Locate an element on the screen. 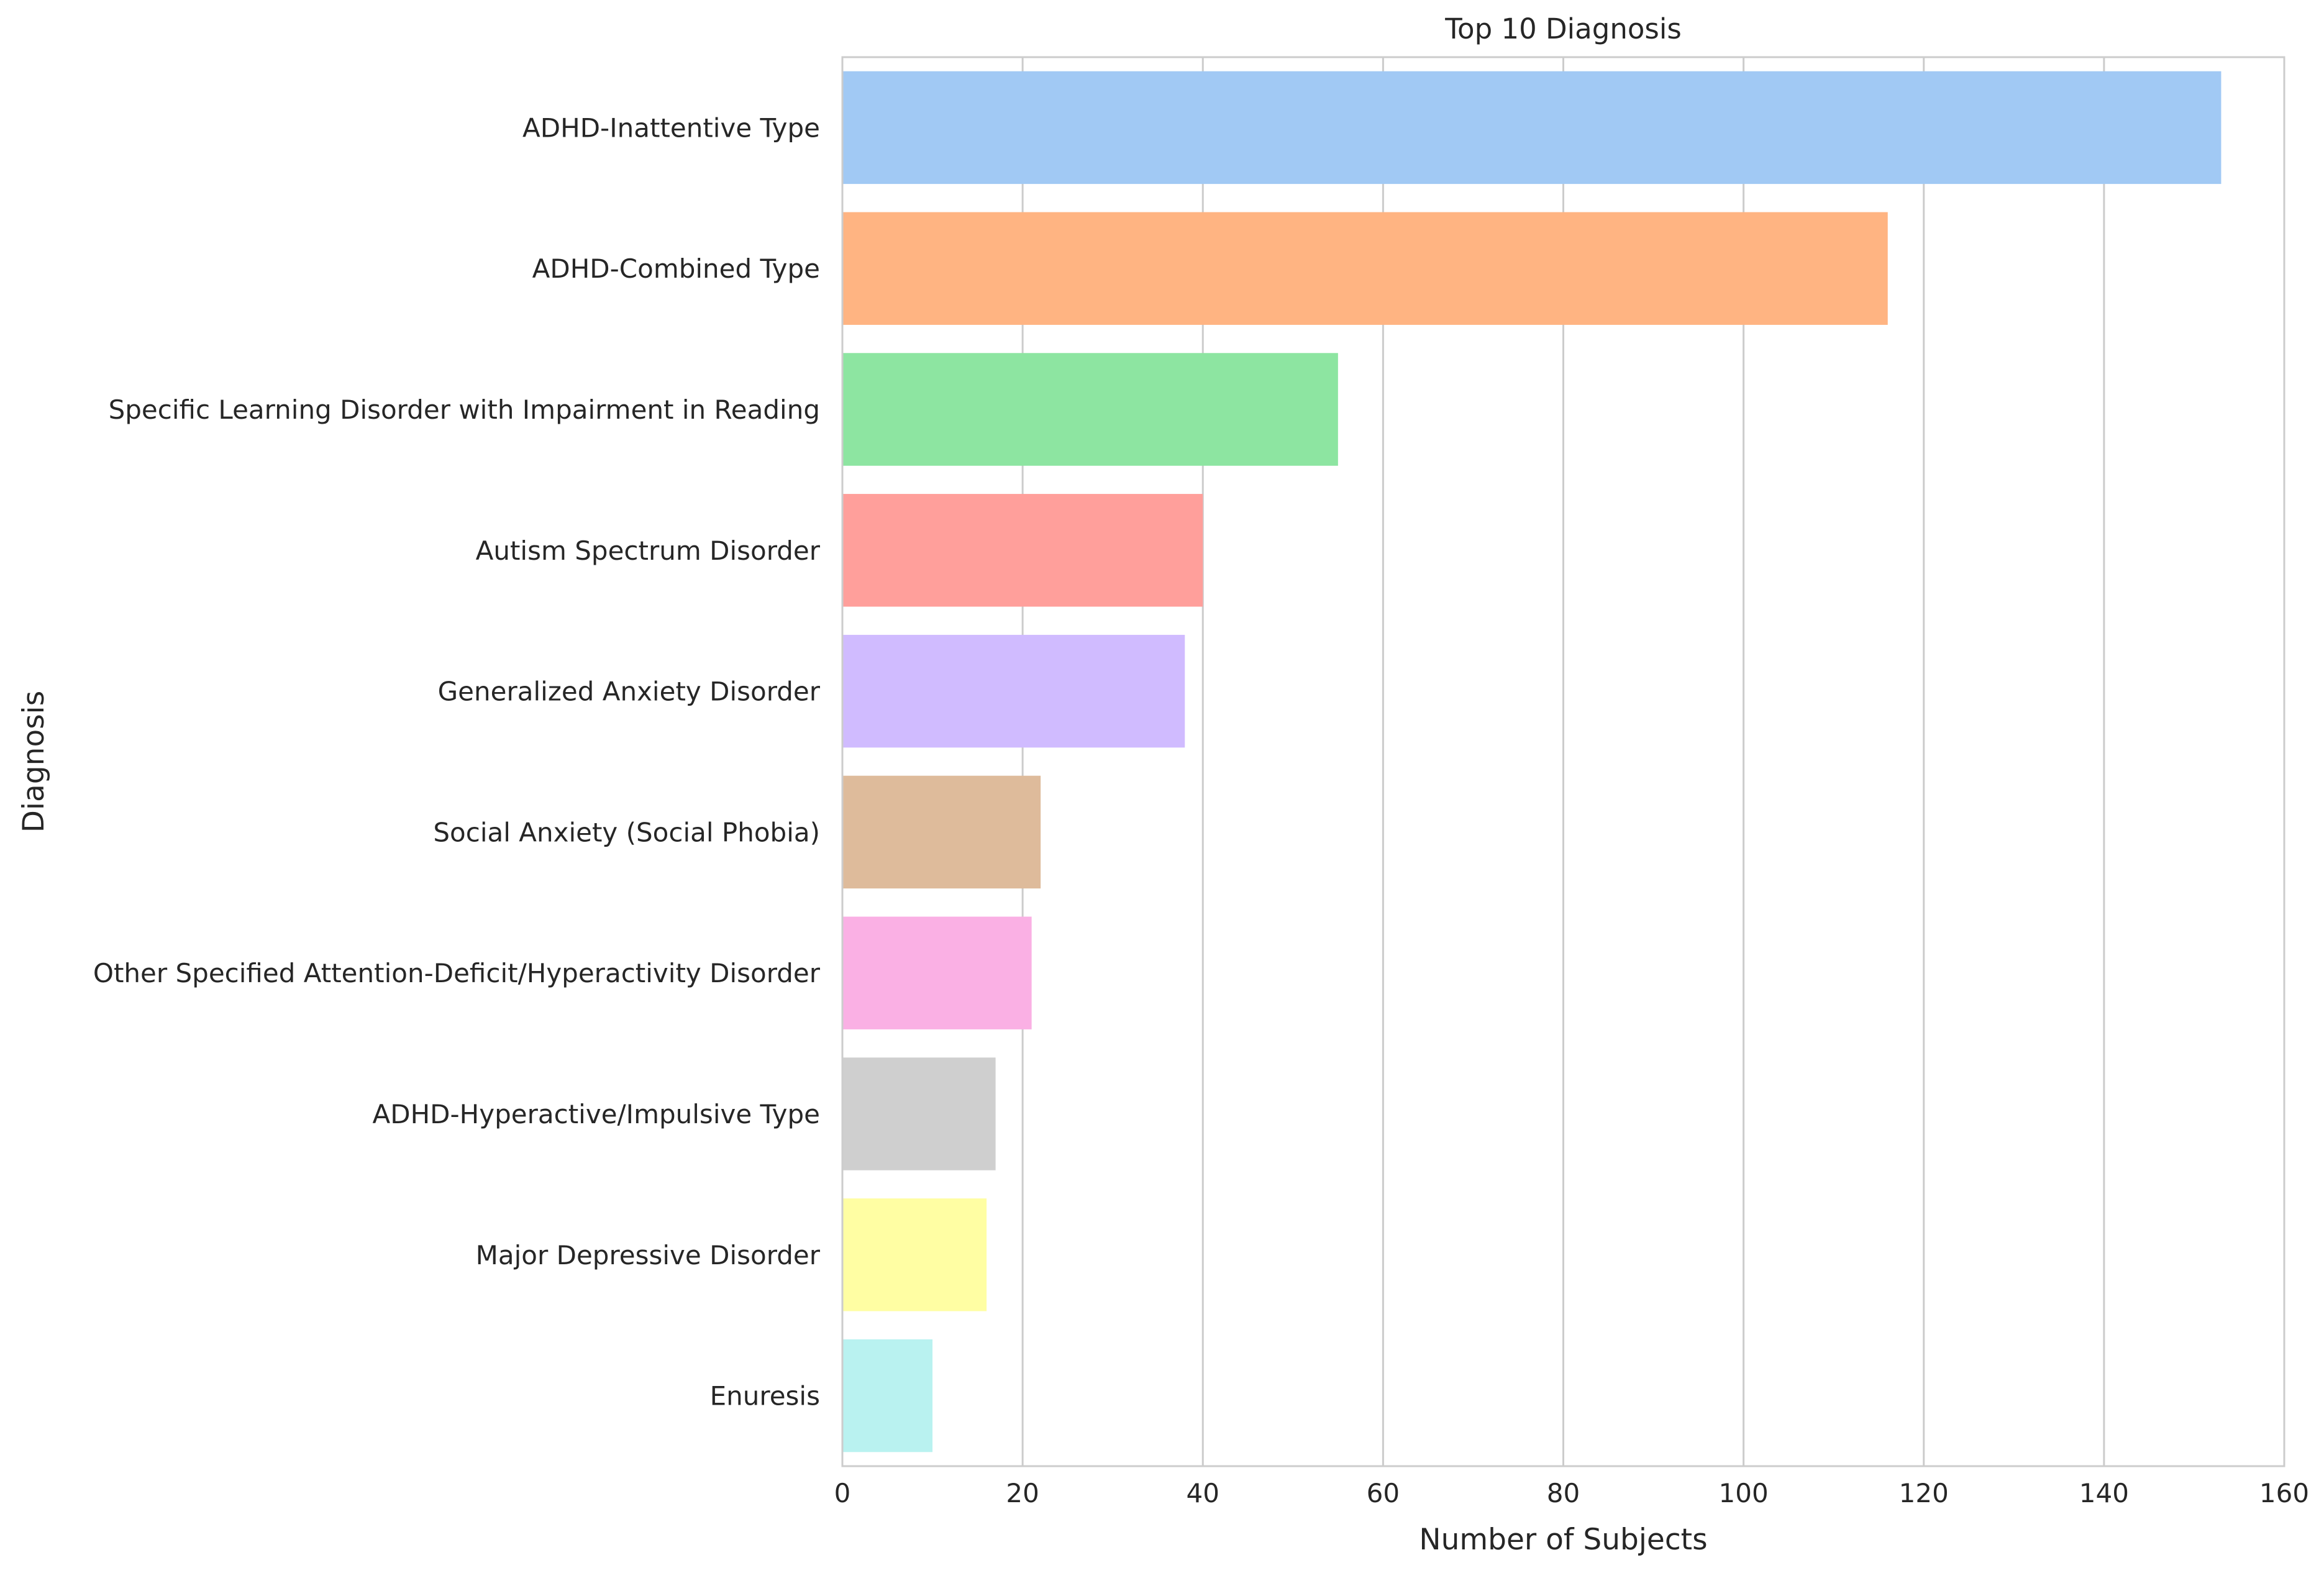 The image size is (2324, 1573). x-tick-label: 0 is located at coordinates (842, 1493).